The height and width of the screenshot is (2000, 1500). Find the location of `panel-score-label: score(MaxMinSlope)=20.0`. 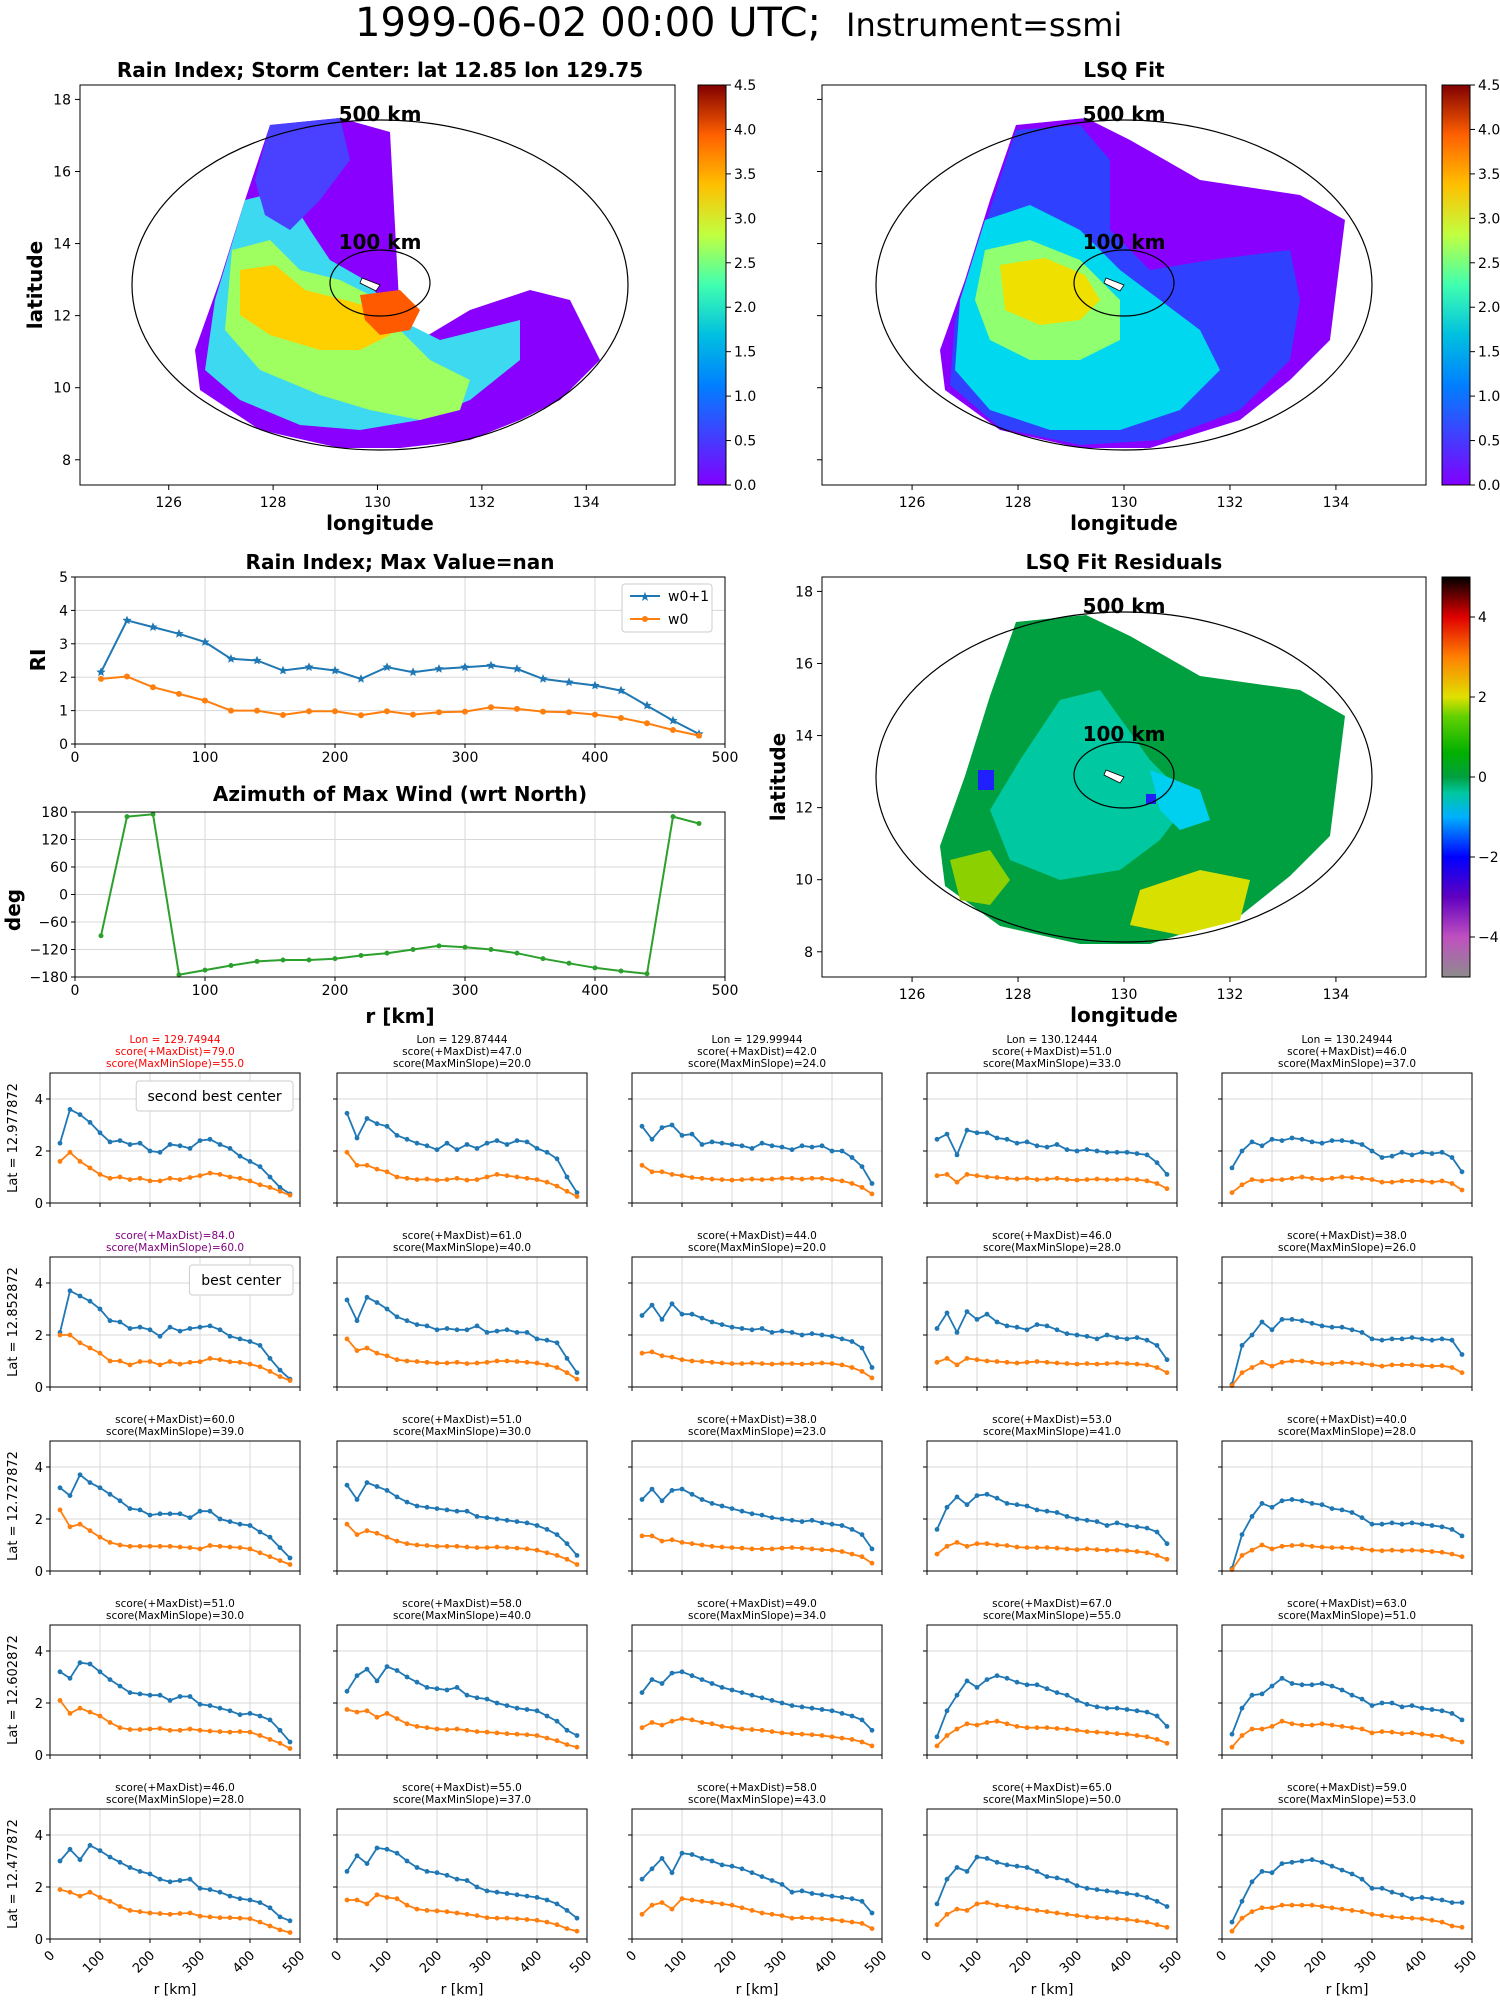

panel-score-label: score(MaxMinSlope)=20.0 is located at coordinates (462, 1064).